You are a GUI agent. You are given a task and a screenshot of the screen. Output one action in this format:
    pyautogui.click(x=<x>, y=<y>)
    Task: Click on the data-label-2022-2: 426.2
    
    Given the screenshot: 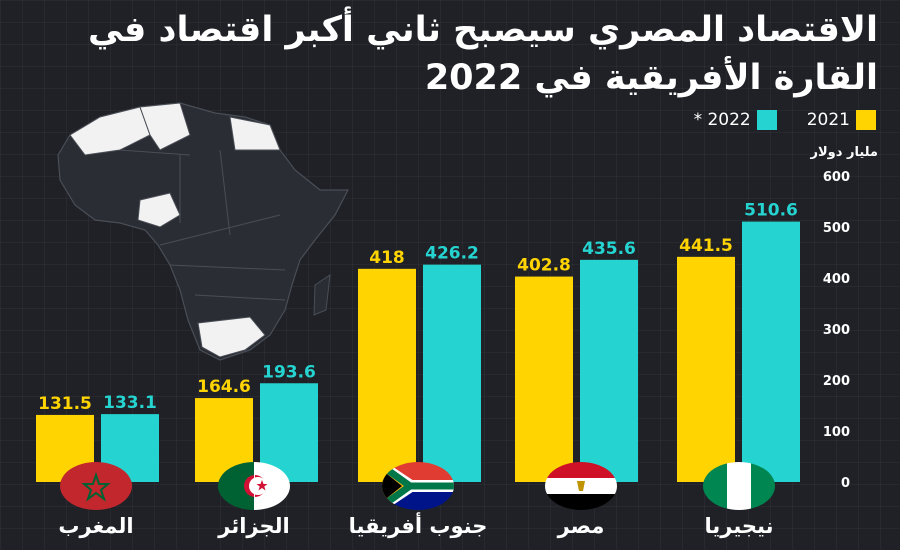 What is the action you would take?
    pyautogui.click(x=452, y=254)
    